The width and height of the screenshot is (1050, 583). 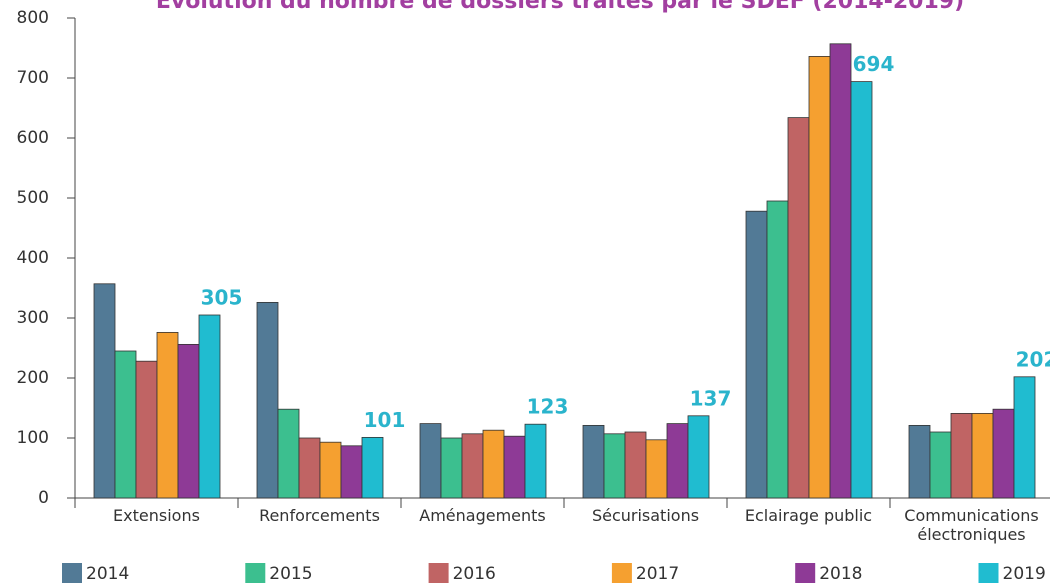 I want to click on data-label: 137, so click(x=711, y=398).